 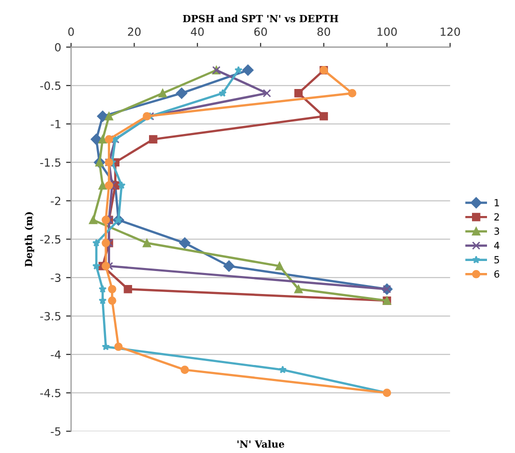 I want to click on x-tick-label: 60, so click(x=260, y=32).